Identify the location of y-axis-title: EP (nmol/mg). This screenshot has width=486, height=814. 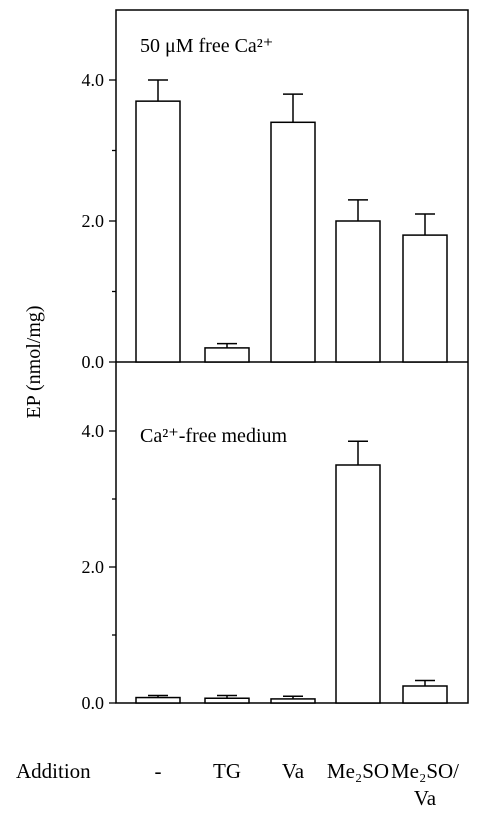
(34, 361).